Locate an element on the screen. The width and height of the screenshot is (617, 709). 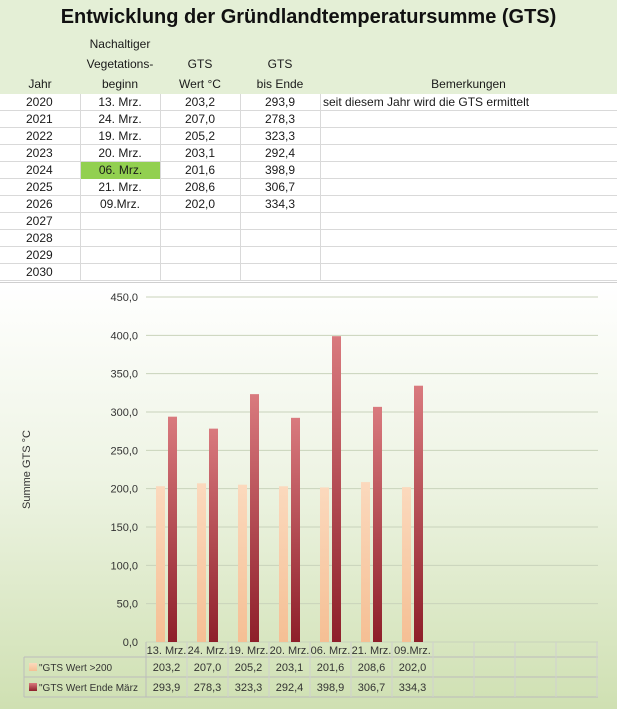
data-label: 201,6 is located at coordinates (331, 668).